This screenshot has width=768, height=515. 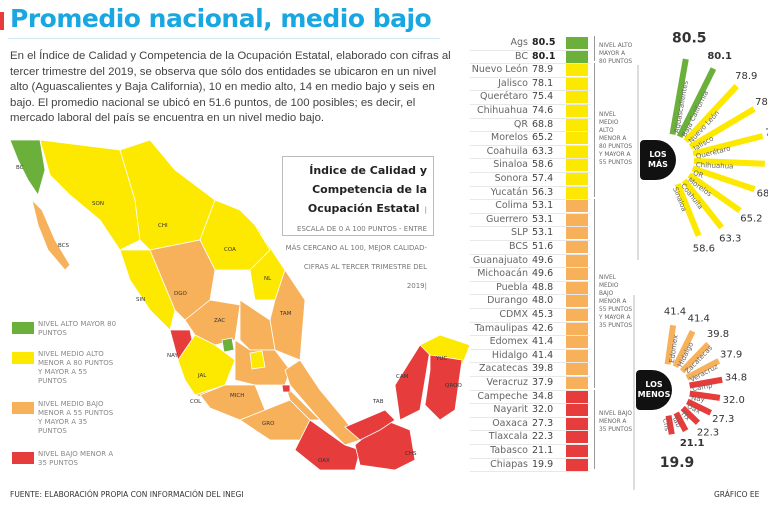 What do you see at coordinates (530, 315) in the screenshot?
I see `table-row: CDMX 45.3` at bounding box center [530, 315].